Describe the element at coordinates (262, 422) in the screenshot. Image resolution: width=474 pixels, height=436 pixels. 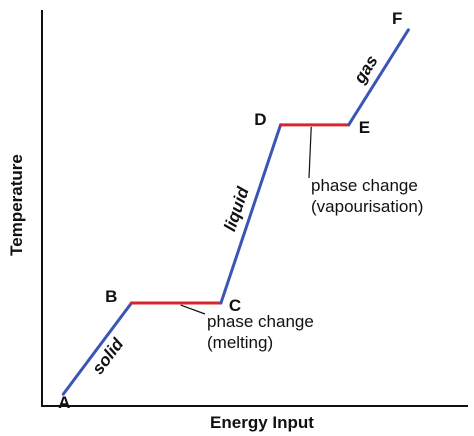
I see `x-axis-title: Energy Input` at that location.